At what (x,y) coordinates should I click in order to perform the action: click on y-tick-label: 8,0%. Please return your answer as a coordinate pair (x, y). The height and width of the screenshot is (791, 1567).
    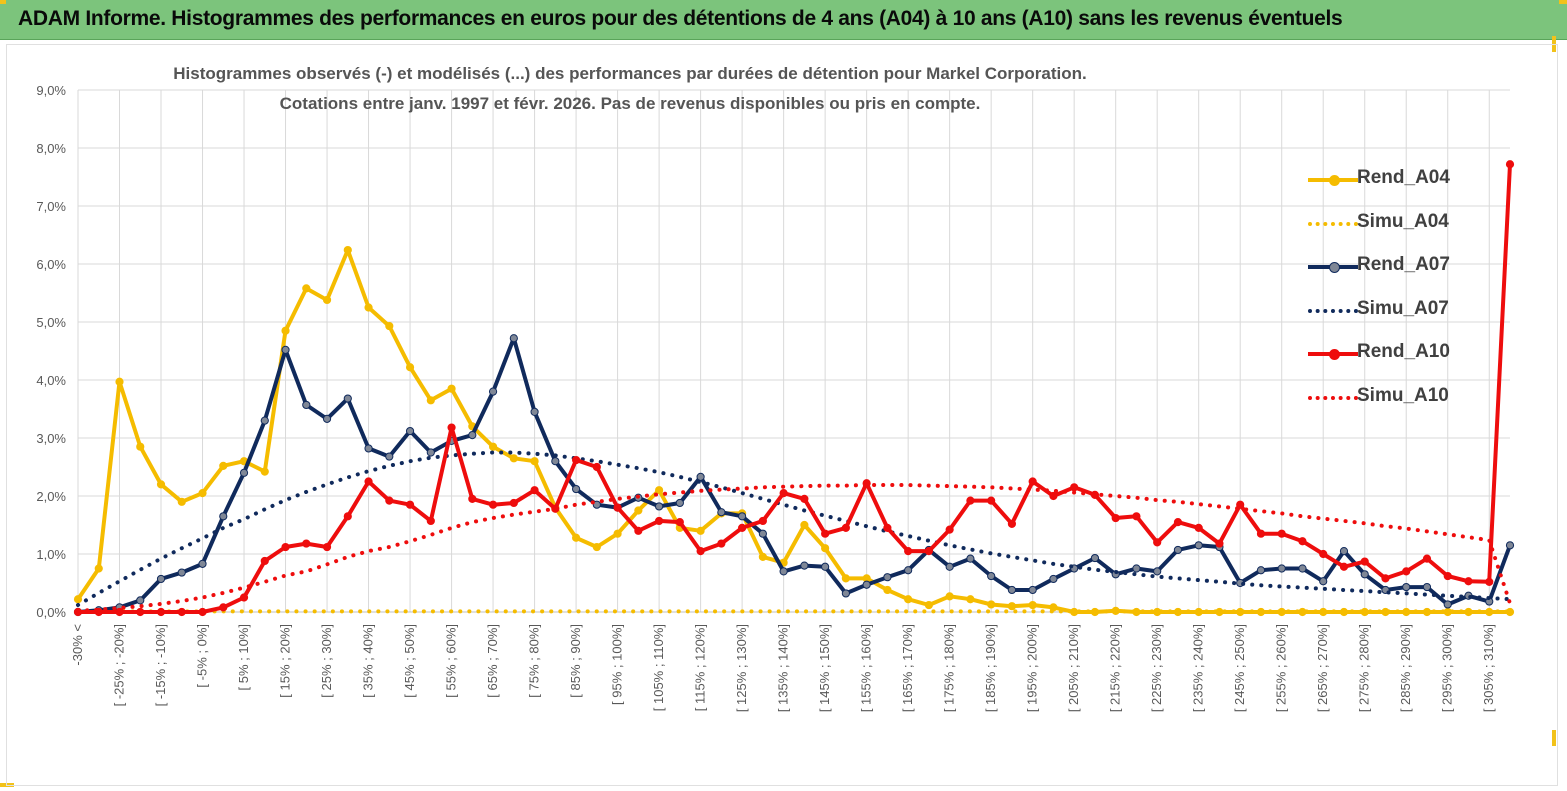
    Looking at the image, I should click on (51, 148).